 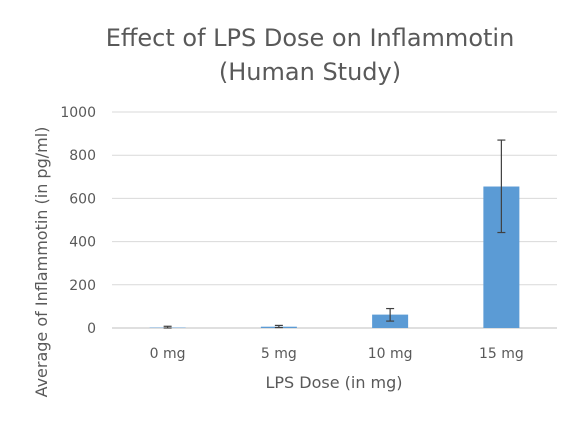 What do you see at coordinates (501, 354) in the screenshot?
I see `x-tick-label: 15 mg` at bounding box center [501, 354].